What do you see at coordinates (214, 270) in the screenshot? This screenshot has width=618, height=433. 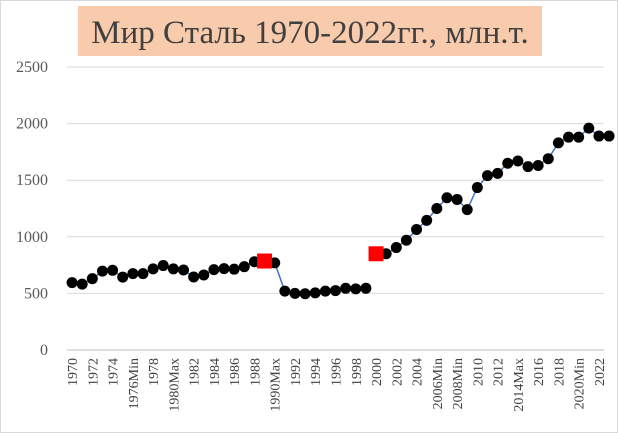 I see `data-point-1984` at bounding box center [214, 270].